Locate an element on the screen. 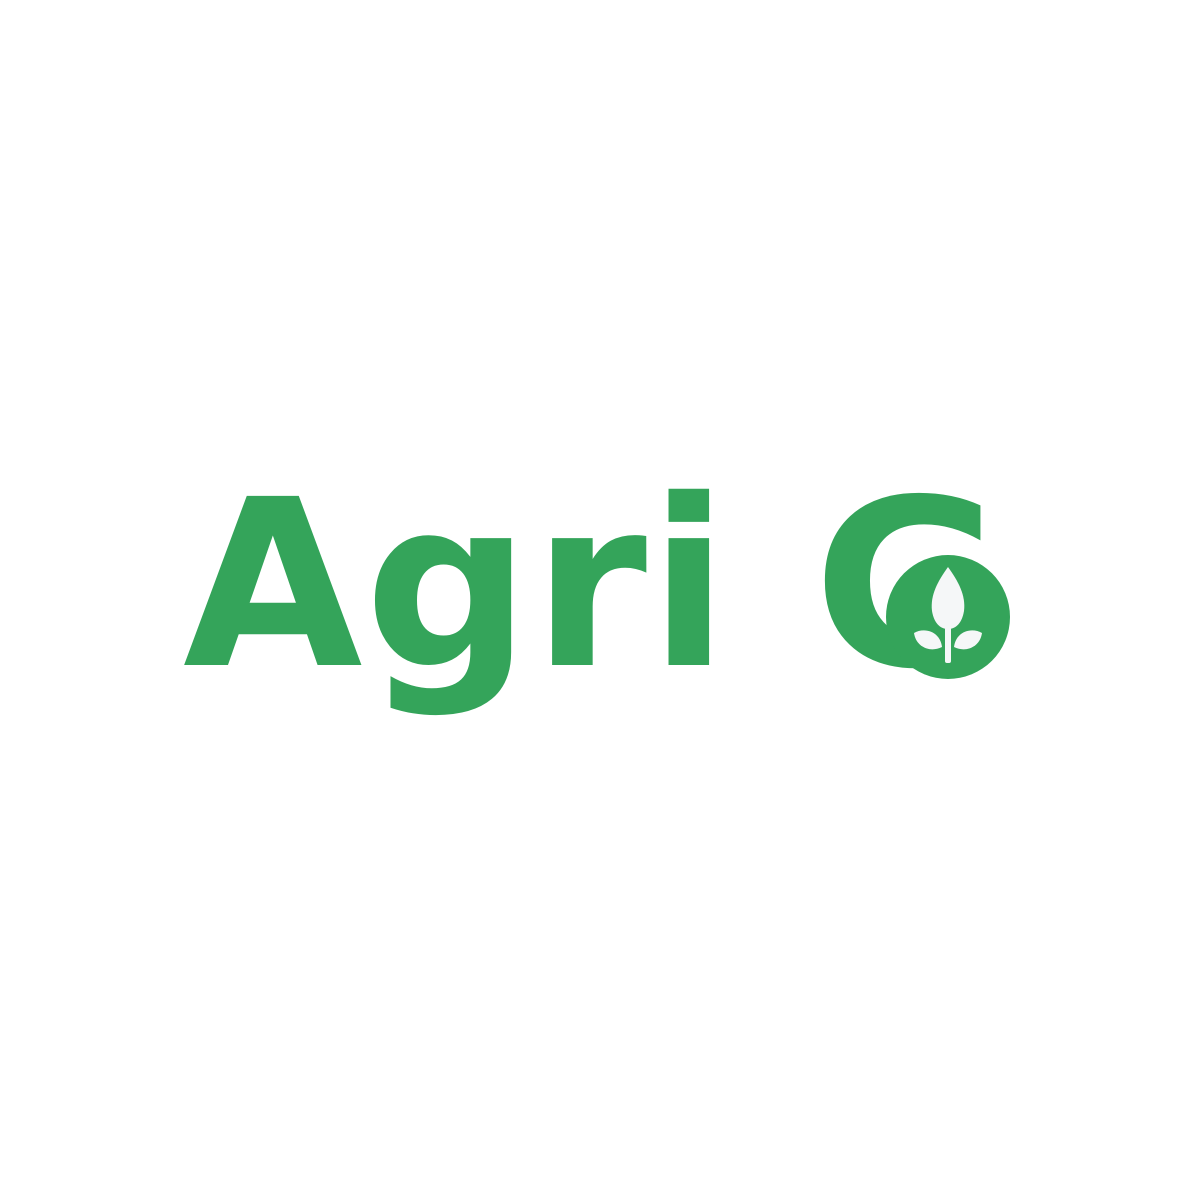 This screenshot has width=1179, height=1191. logo-wordmark: Agri G is located at coordinates (594, 585).